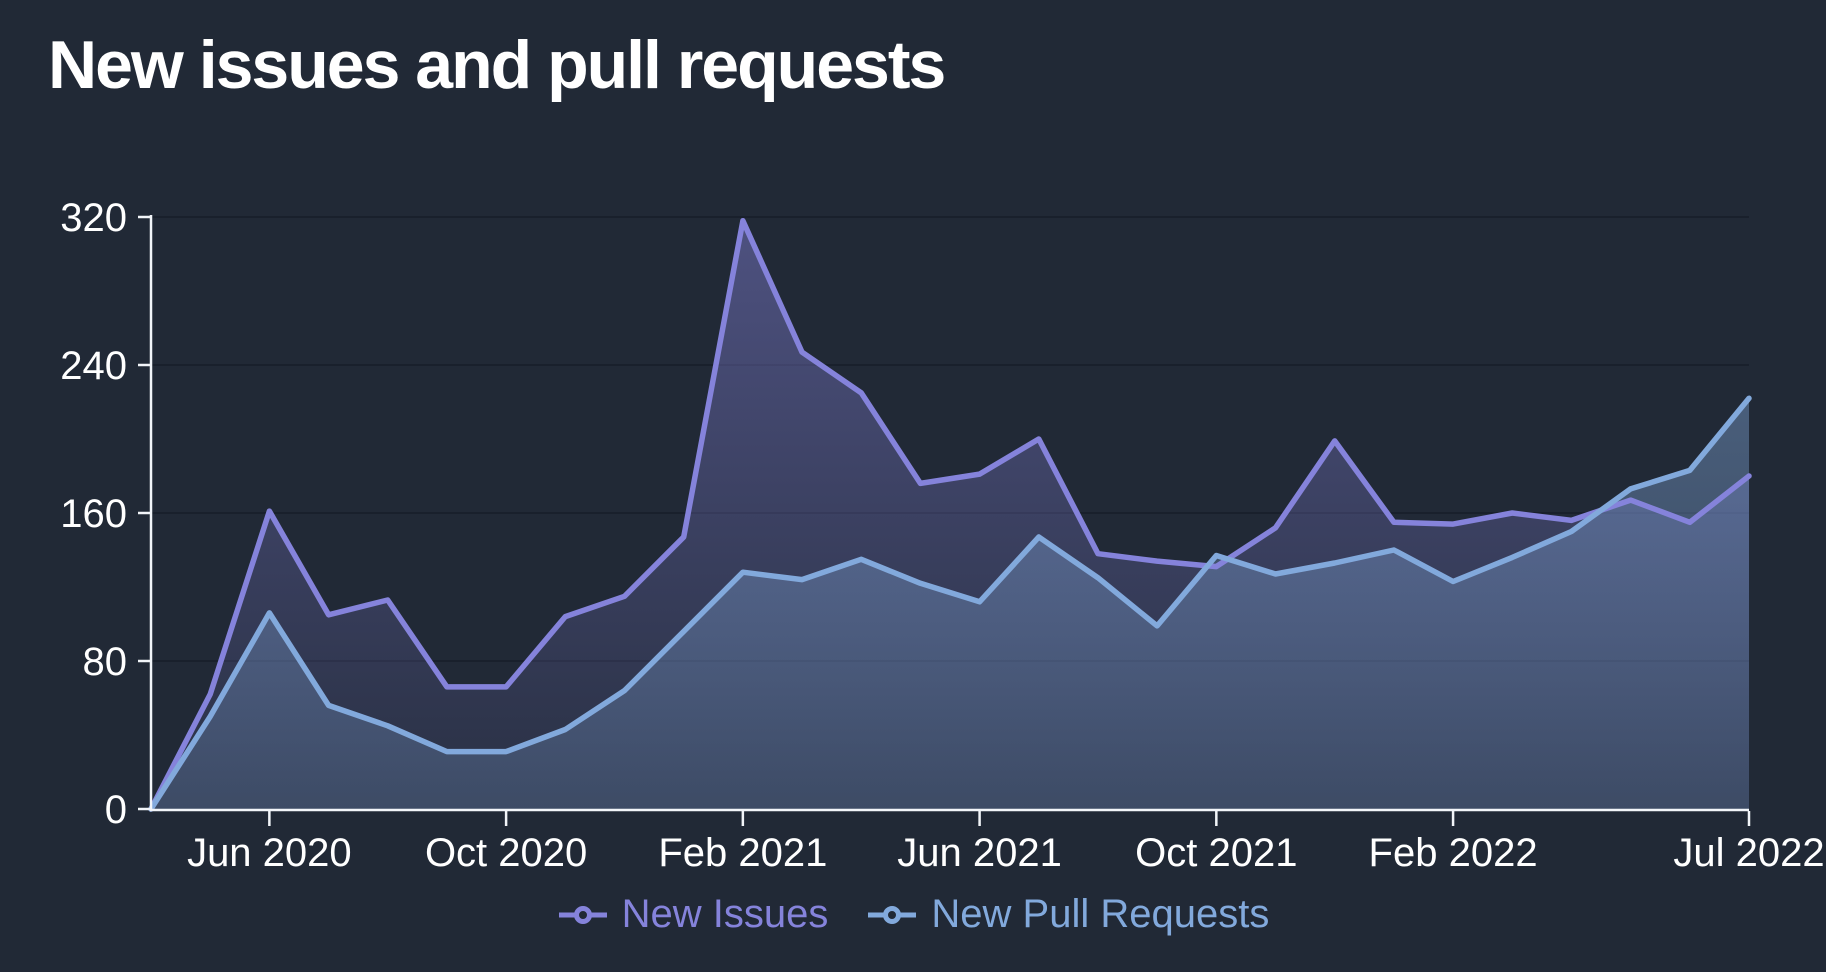 The image size is (1826, 972). I want to click on chart-legend: New Issues New Pull Requests, so click(913, 914).